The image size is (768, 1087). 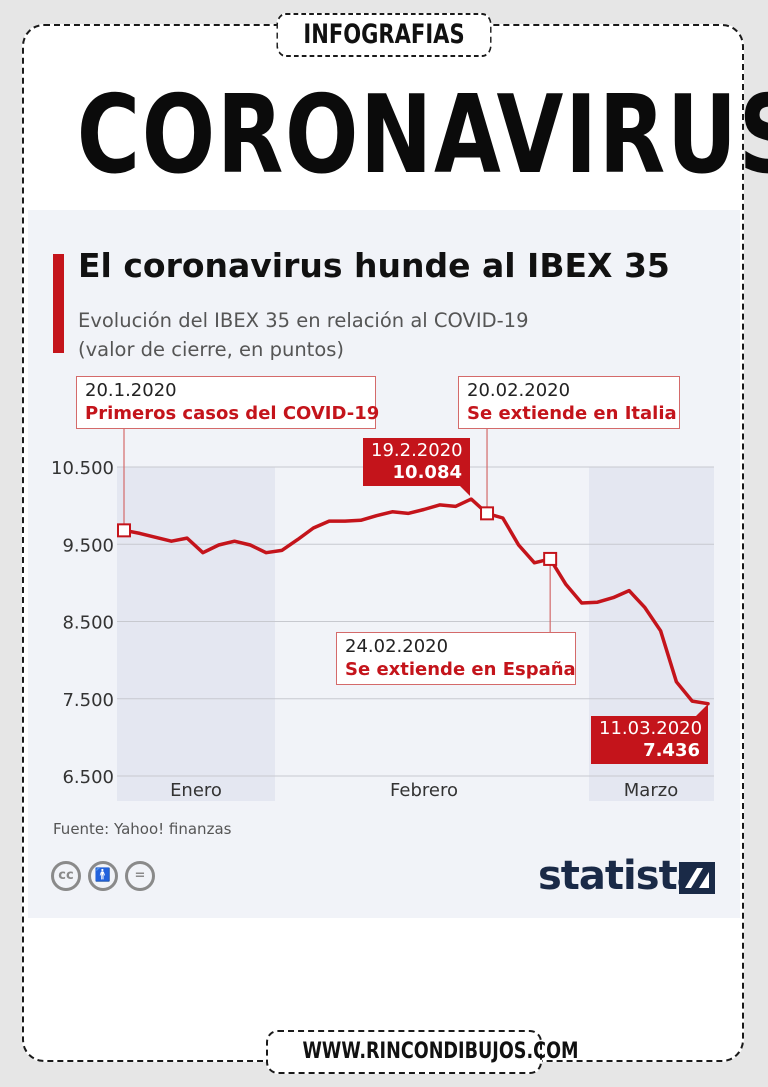 I want to click on license-icons: cc 🚹 =, so click(x=106, y=876).